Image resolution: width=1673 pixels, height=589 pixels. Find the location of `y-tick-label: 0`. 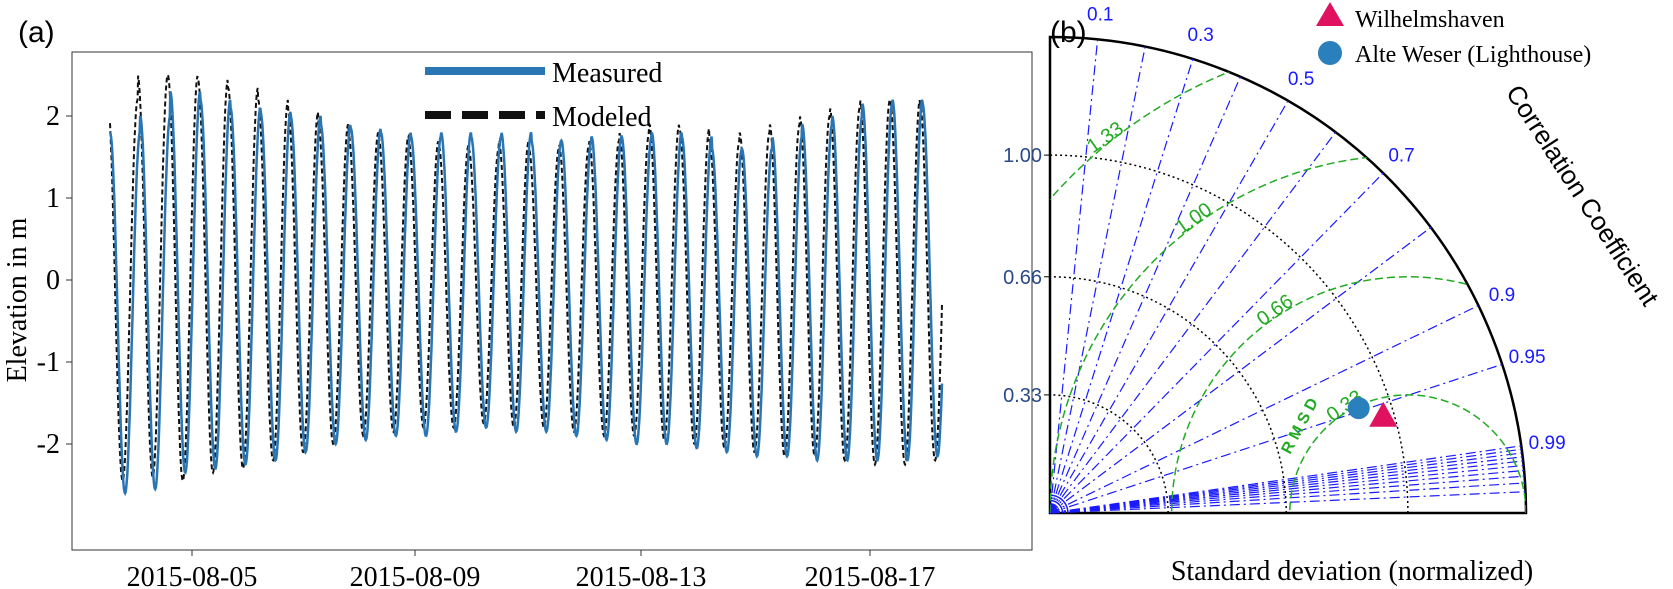

y-tick-label: 0 is located at coordinates (53, 280).